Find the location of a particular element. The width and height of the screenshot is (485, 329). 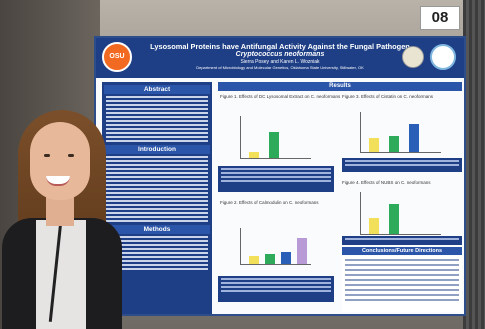

abstract-text is located at coordinates (157, 119).